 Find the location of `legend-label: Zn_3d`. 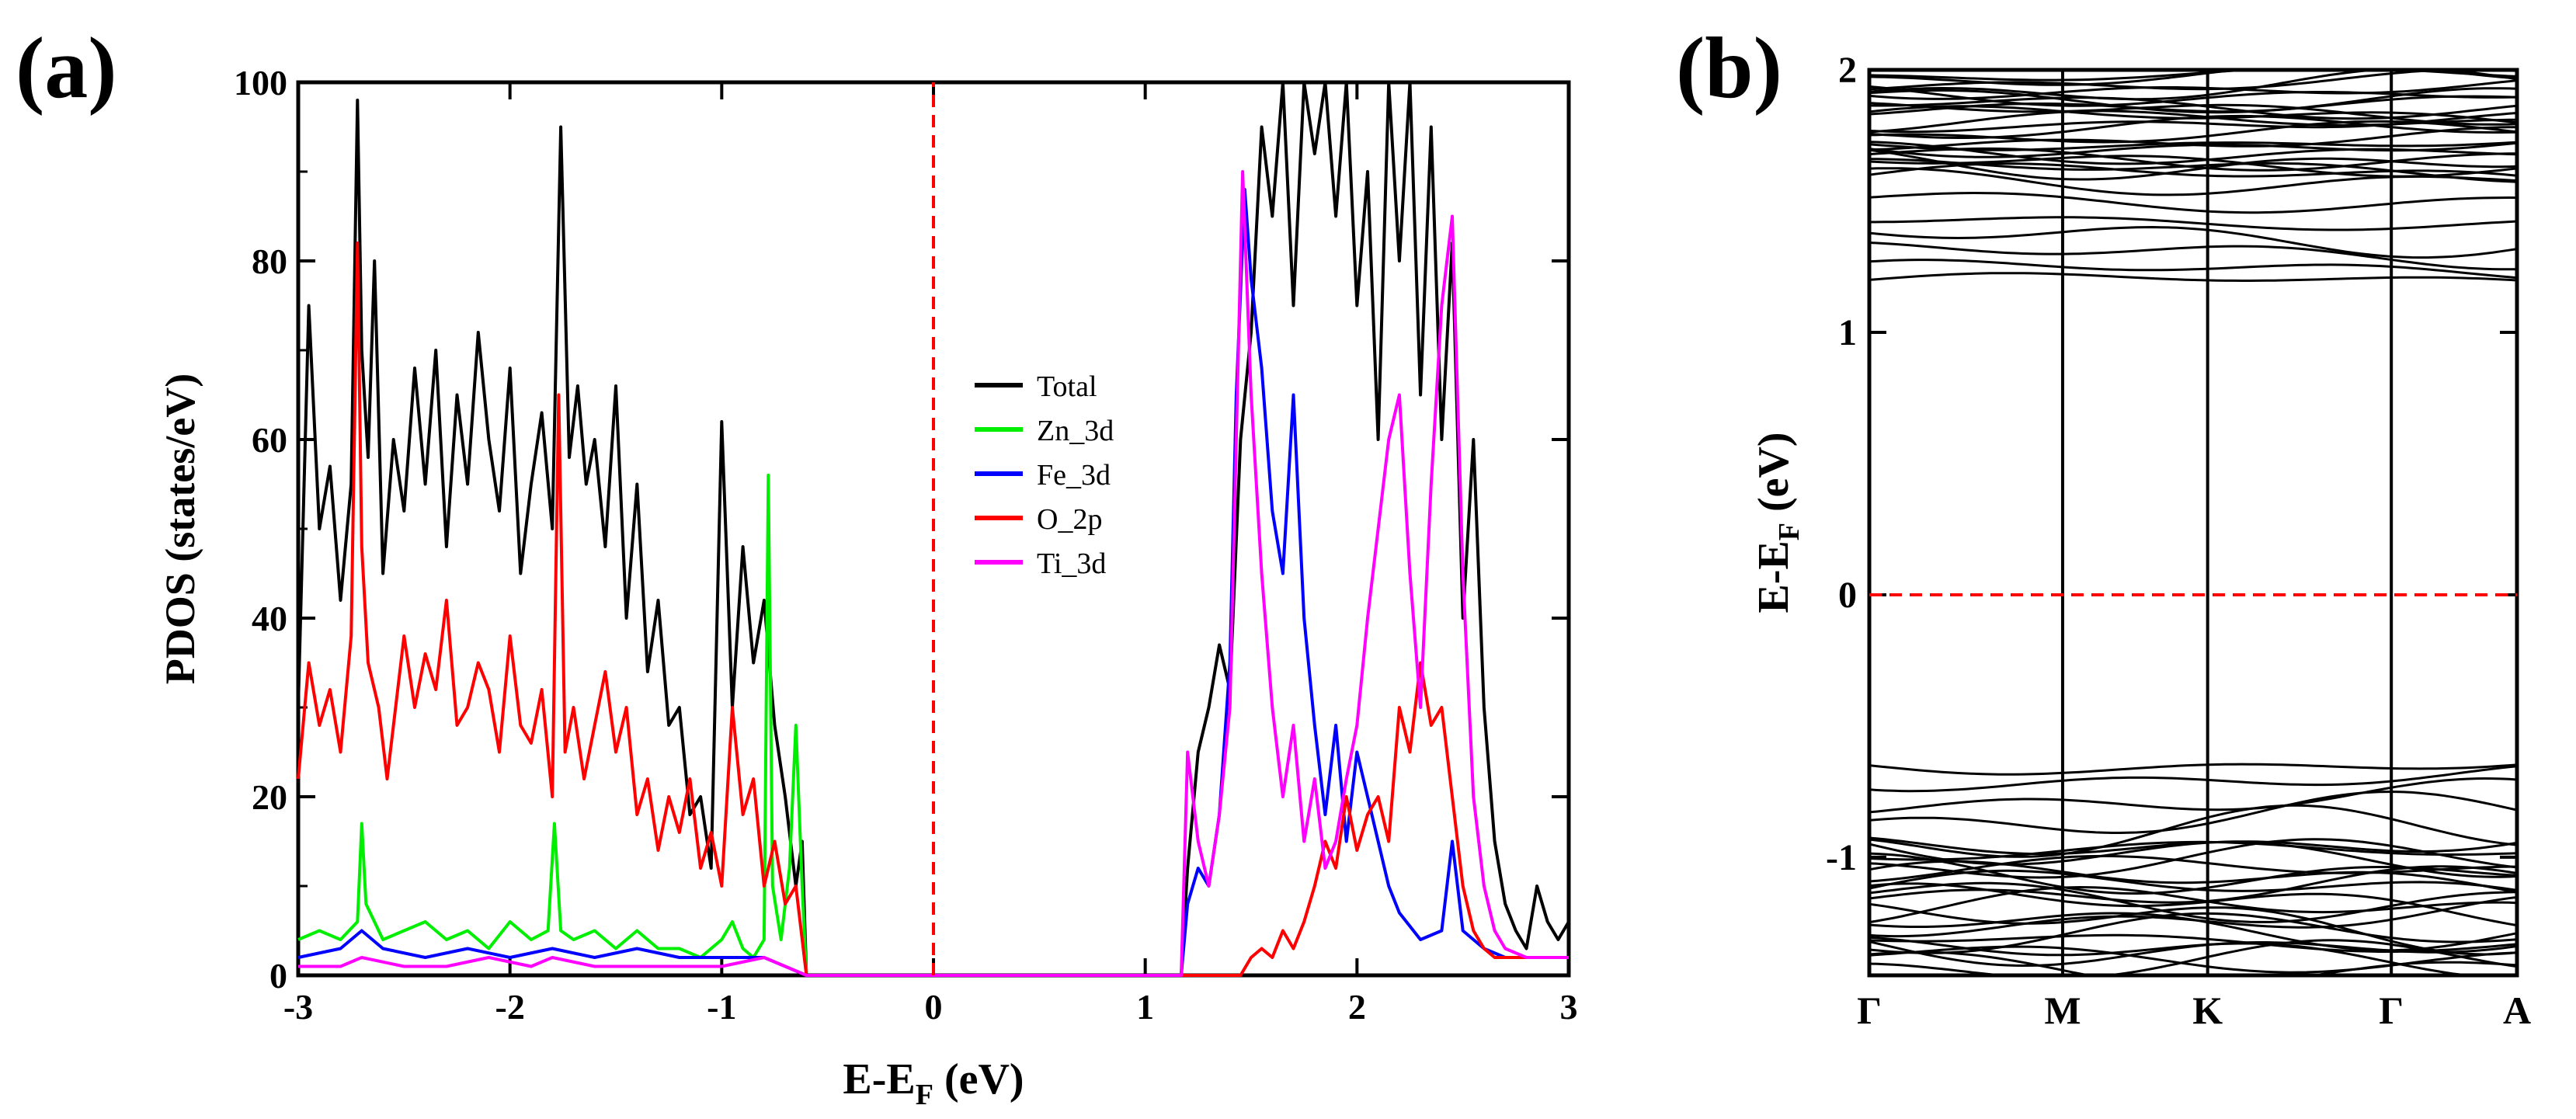

legend-label: Zn_3d is located at coordinates (1075, 431).